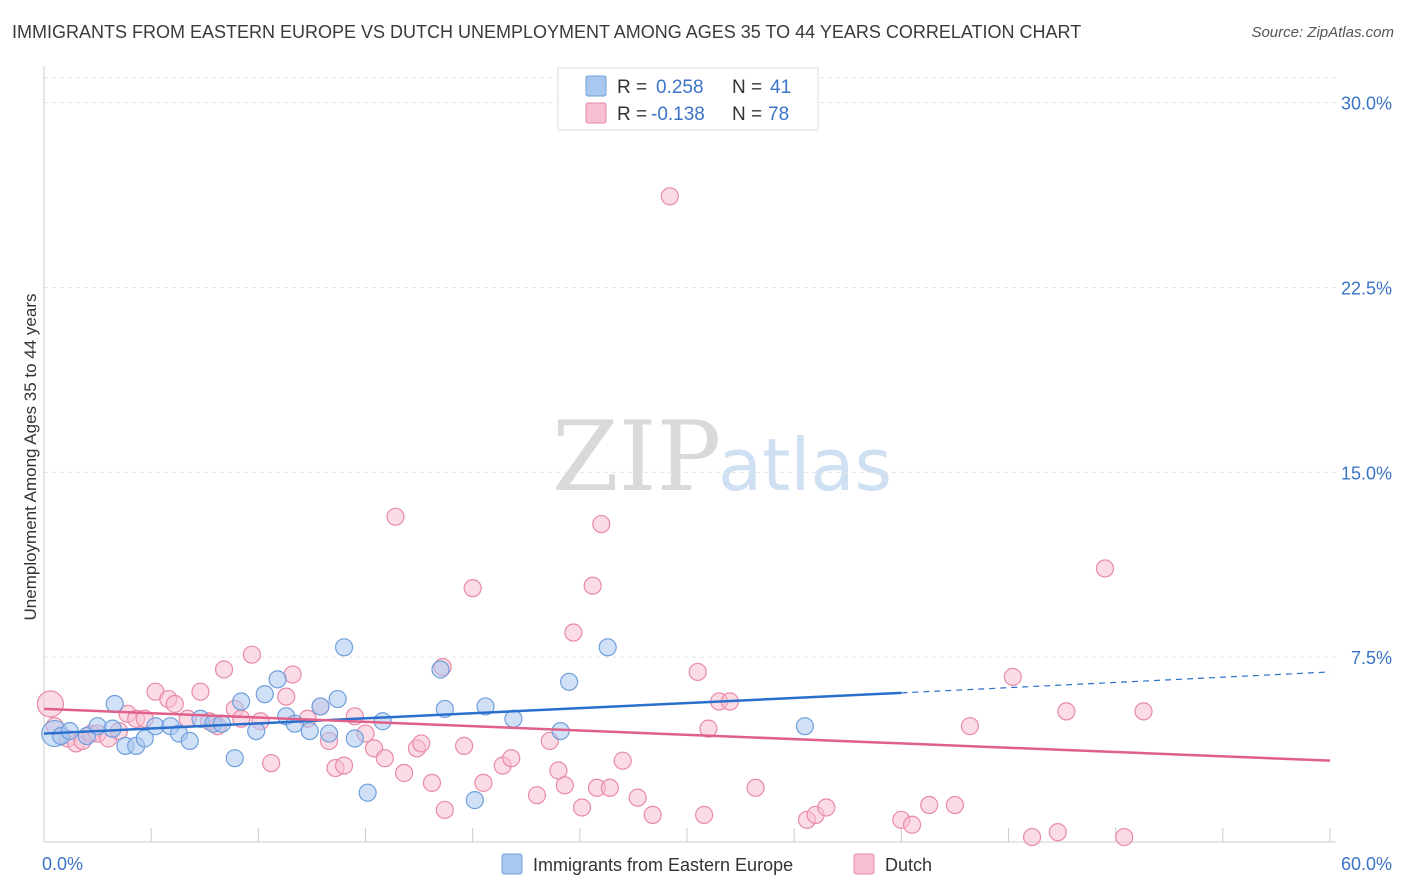  I want to click on legend-n-value-1: 41, so click(780, 87).